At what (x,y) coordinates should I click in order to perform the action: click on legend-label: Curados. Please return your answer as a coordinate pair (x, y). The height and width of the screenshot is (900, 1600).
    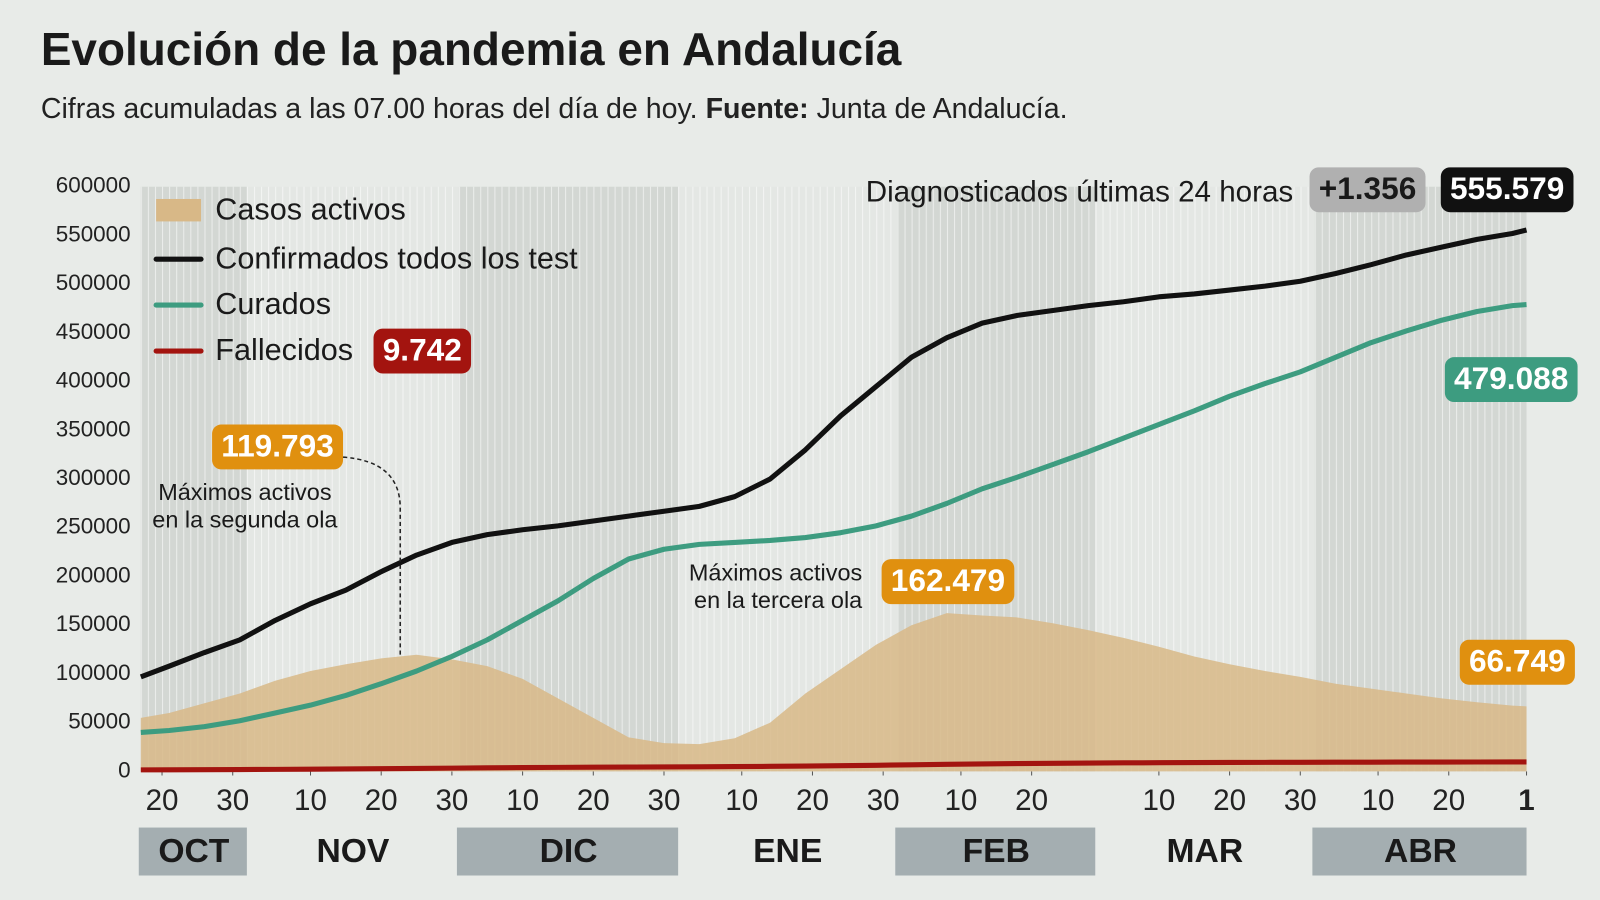
    Looking at the image, I should click on (273, 304).